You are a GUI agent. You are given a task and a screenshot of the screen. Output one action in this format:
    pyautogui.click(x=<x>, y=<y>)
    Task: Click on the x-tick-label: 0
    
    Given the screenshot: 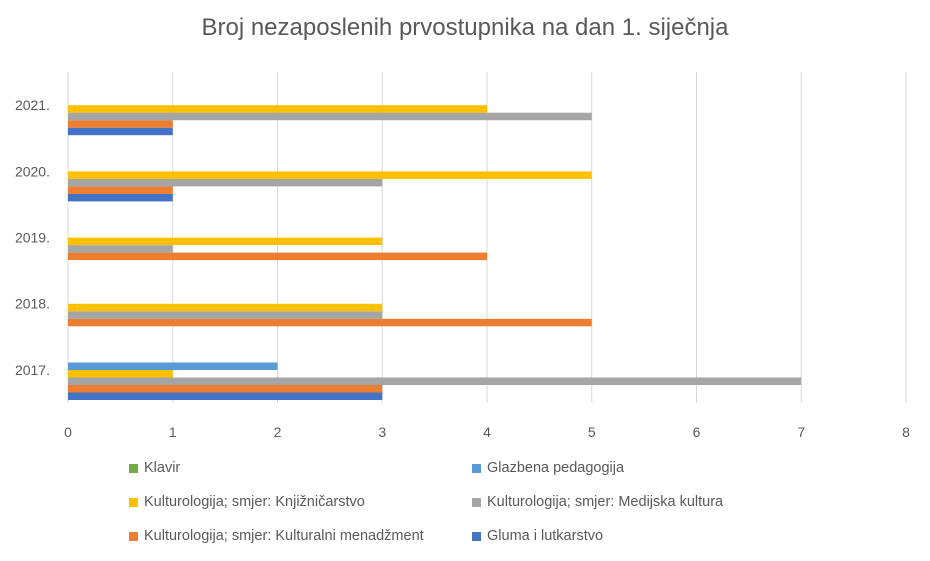 What is the action you would take?
    pyautogui.click(x=68, y=432)
    